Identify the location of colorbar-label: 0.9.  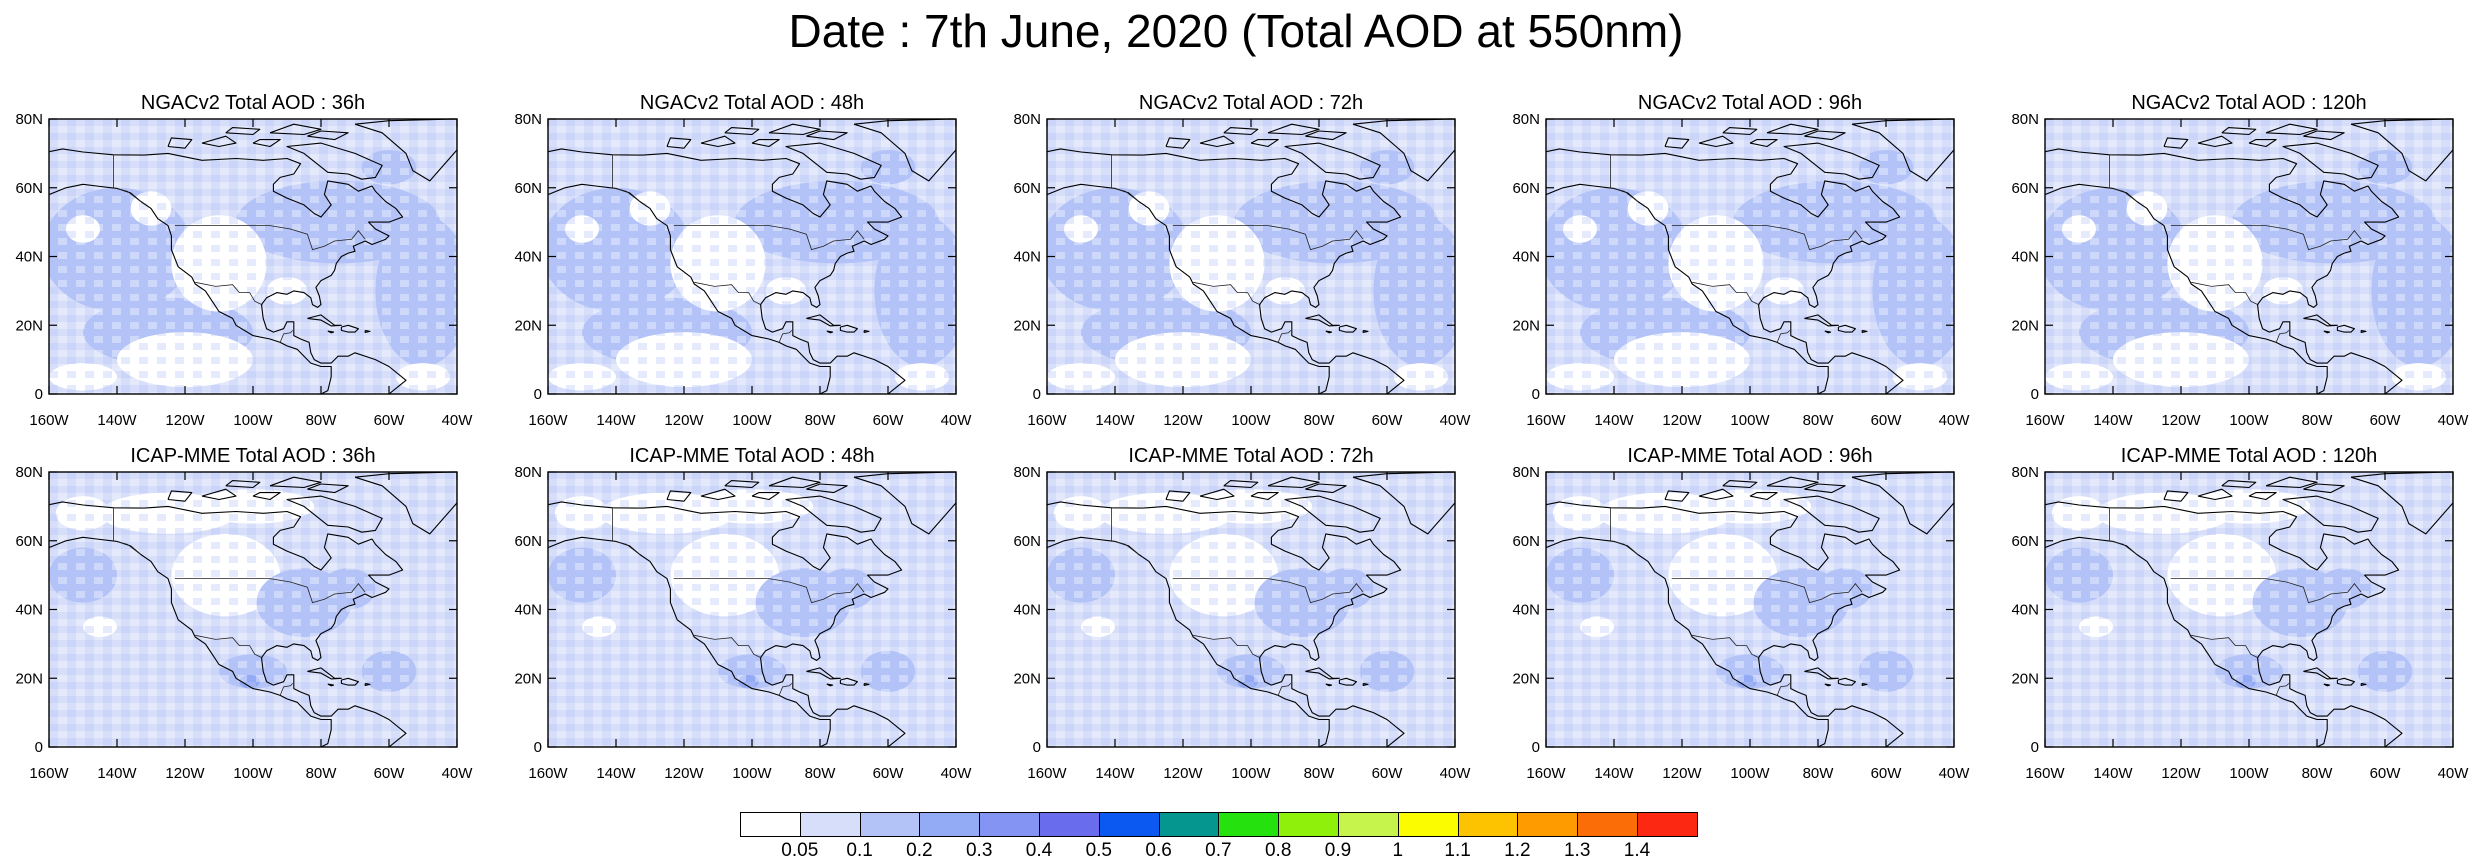
(1338, 850).